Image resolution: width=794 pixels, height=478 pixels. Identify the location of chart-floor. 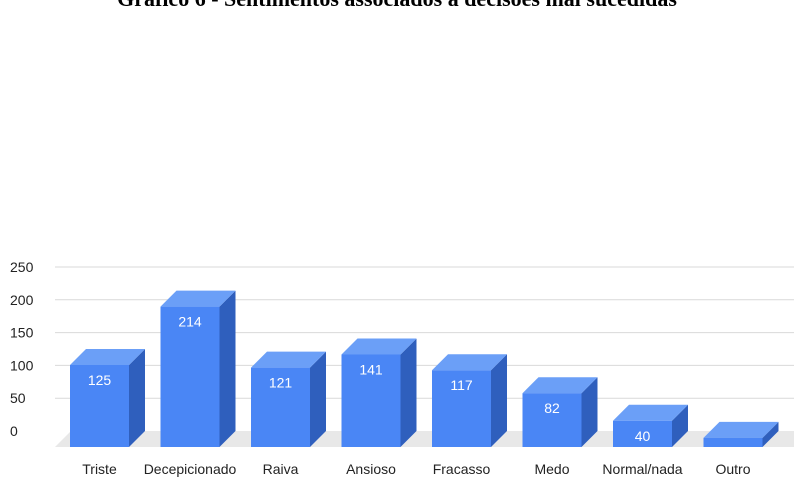
(424, 439).